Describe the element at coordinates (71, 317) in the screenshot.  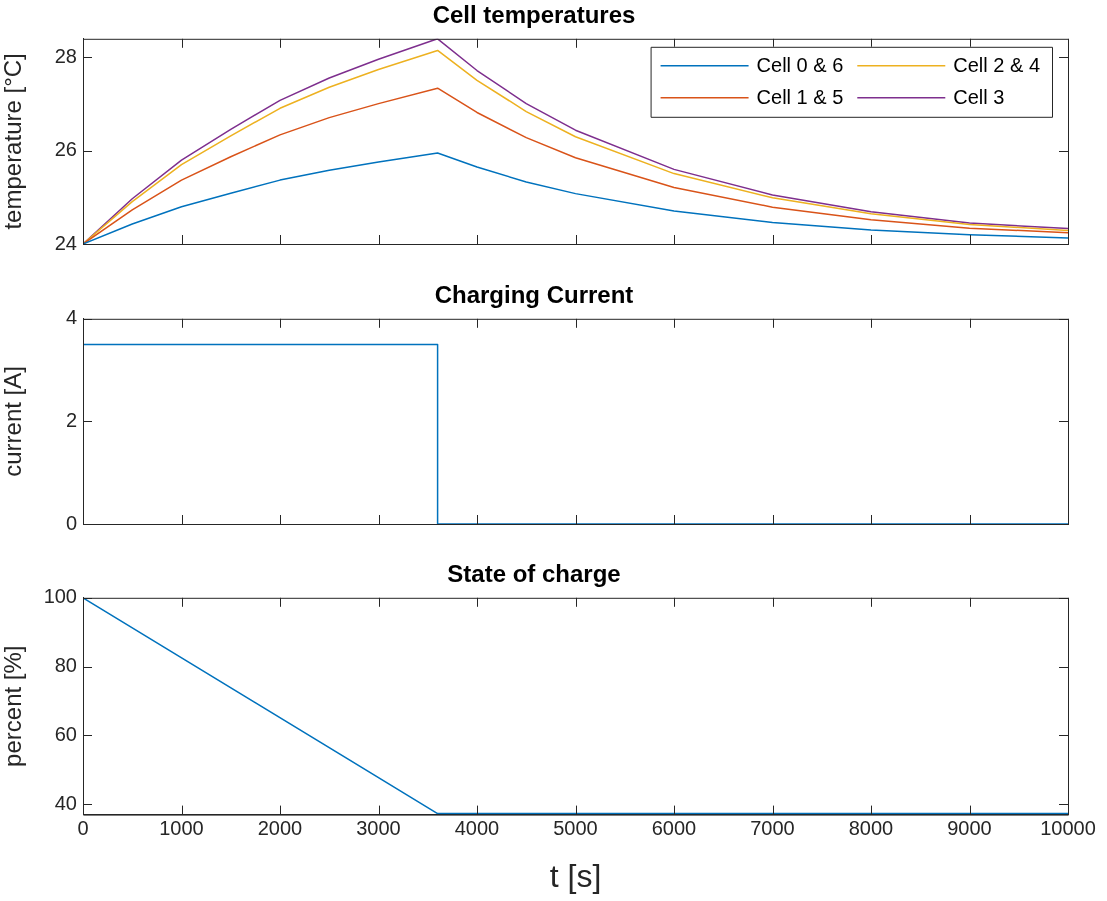
I see `y-tick-label: 4` at that location.